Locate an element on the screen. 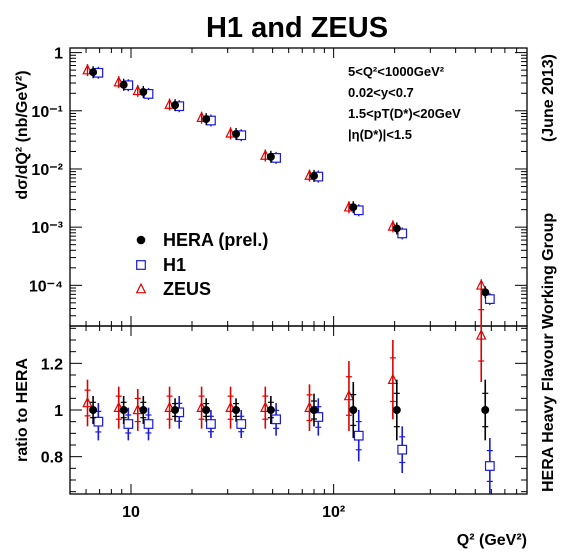  x-tick-label: 10 is located at coordinates (131, 512).